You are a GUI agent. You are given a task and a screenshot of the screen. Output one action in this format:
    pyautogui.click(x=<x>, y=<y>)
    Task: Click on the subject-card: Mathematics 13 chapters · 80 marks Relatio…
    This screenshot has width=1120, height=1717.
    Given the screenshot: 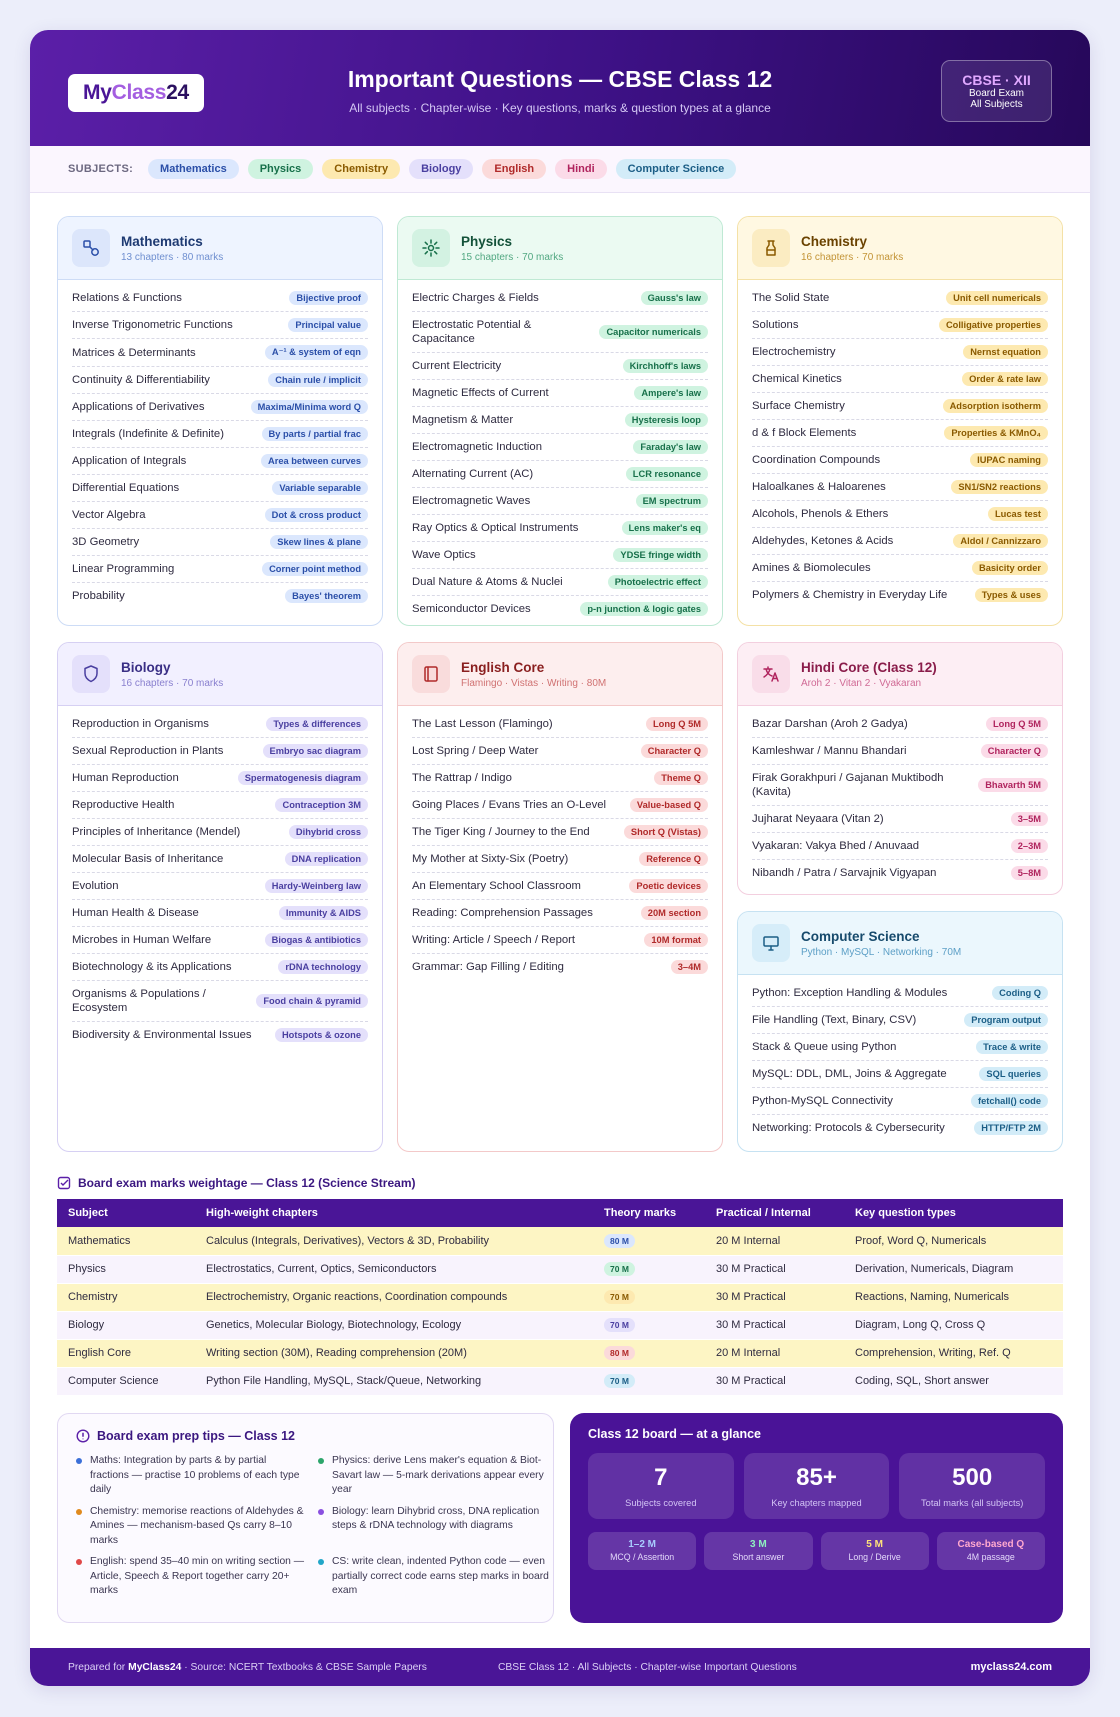 What is the action you would take?
    pyautogui.click(x=220, y=421)
    